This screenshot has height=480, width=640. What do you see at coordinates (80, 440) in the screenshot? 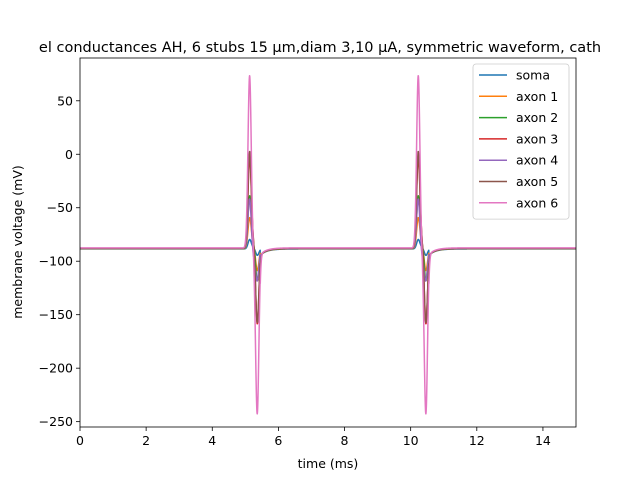
I see `x-tick-label: 0` at bounding box center [80, 440].